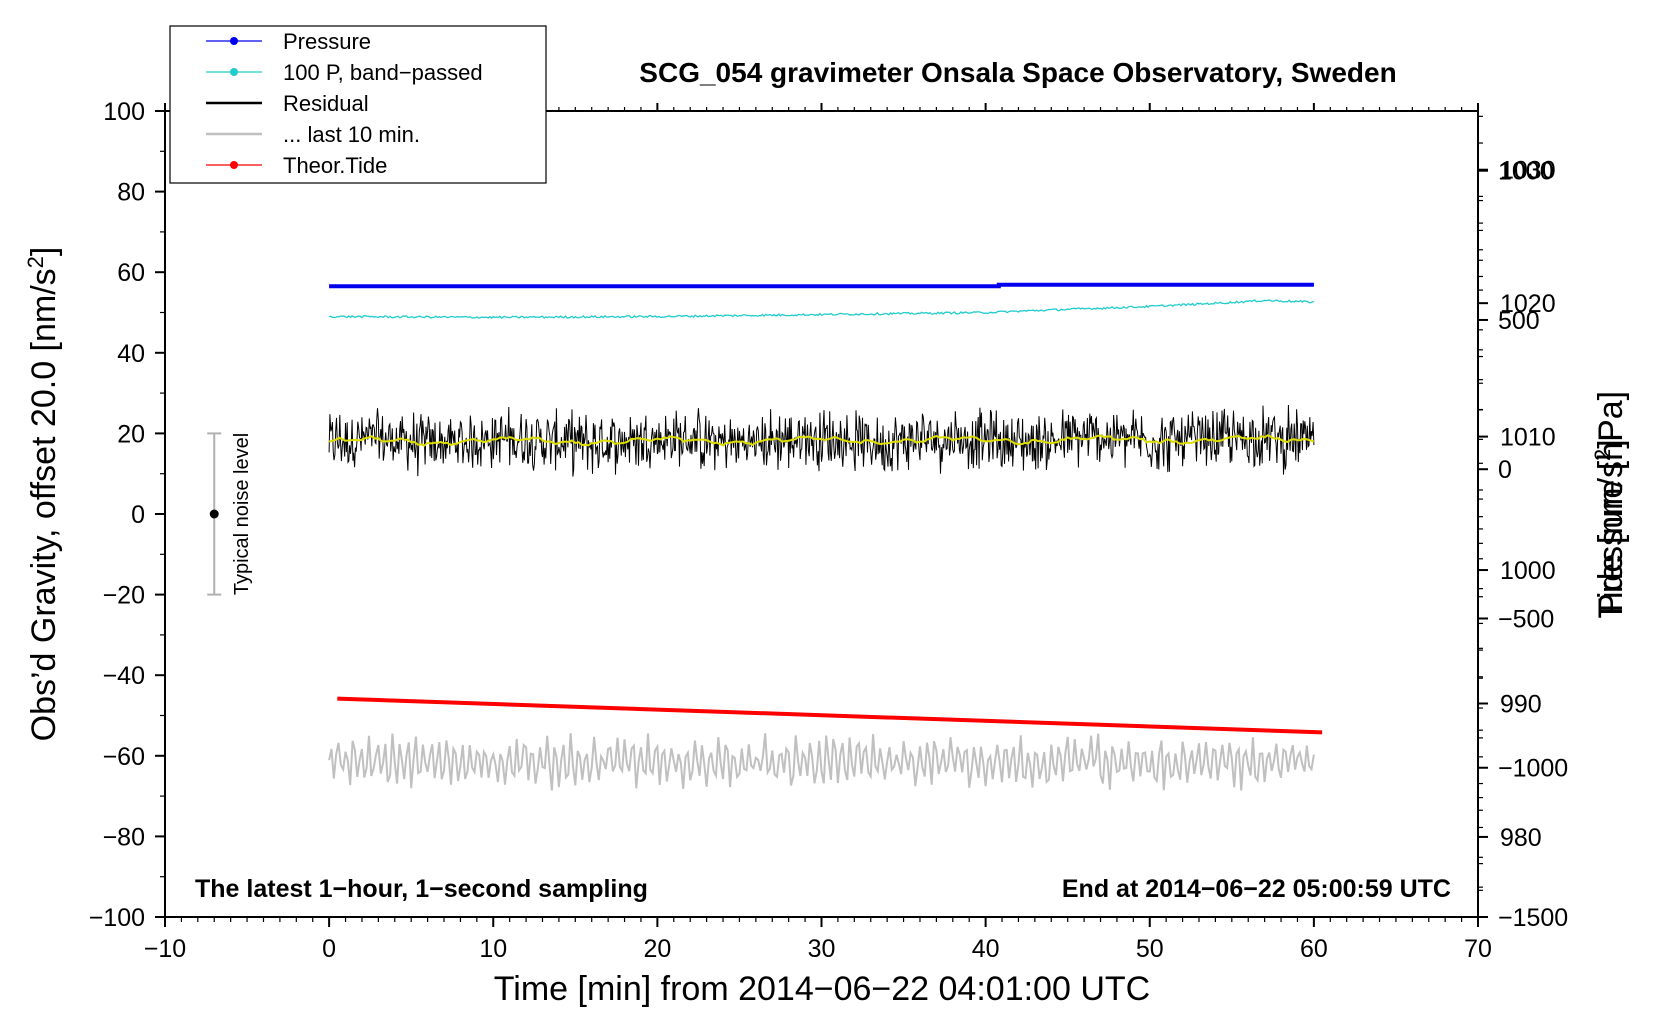  Describe the element at coordinates (1521, 704) in the screenshot. I see `pressure-tick-label: 990` at that location.